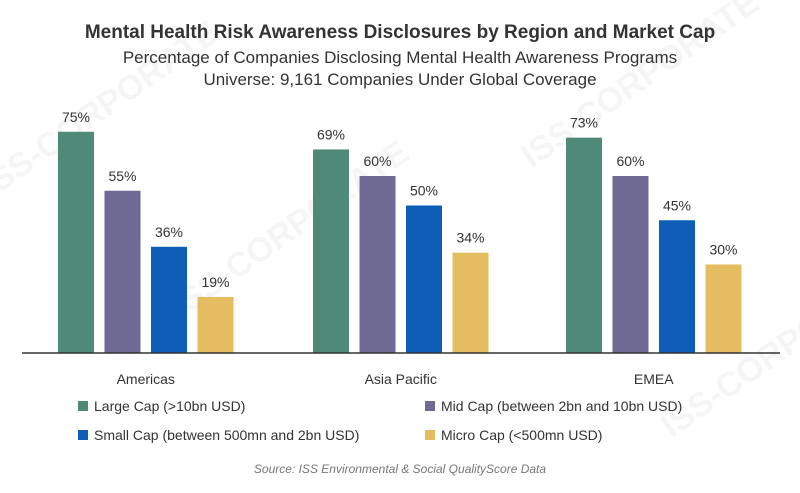 Image resolution: width=800 pixels, height=493 pixels. Describe the element at coordinates (83, 406) in the screenshot. I see `legend-swatch-large-cap` at that location.